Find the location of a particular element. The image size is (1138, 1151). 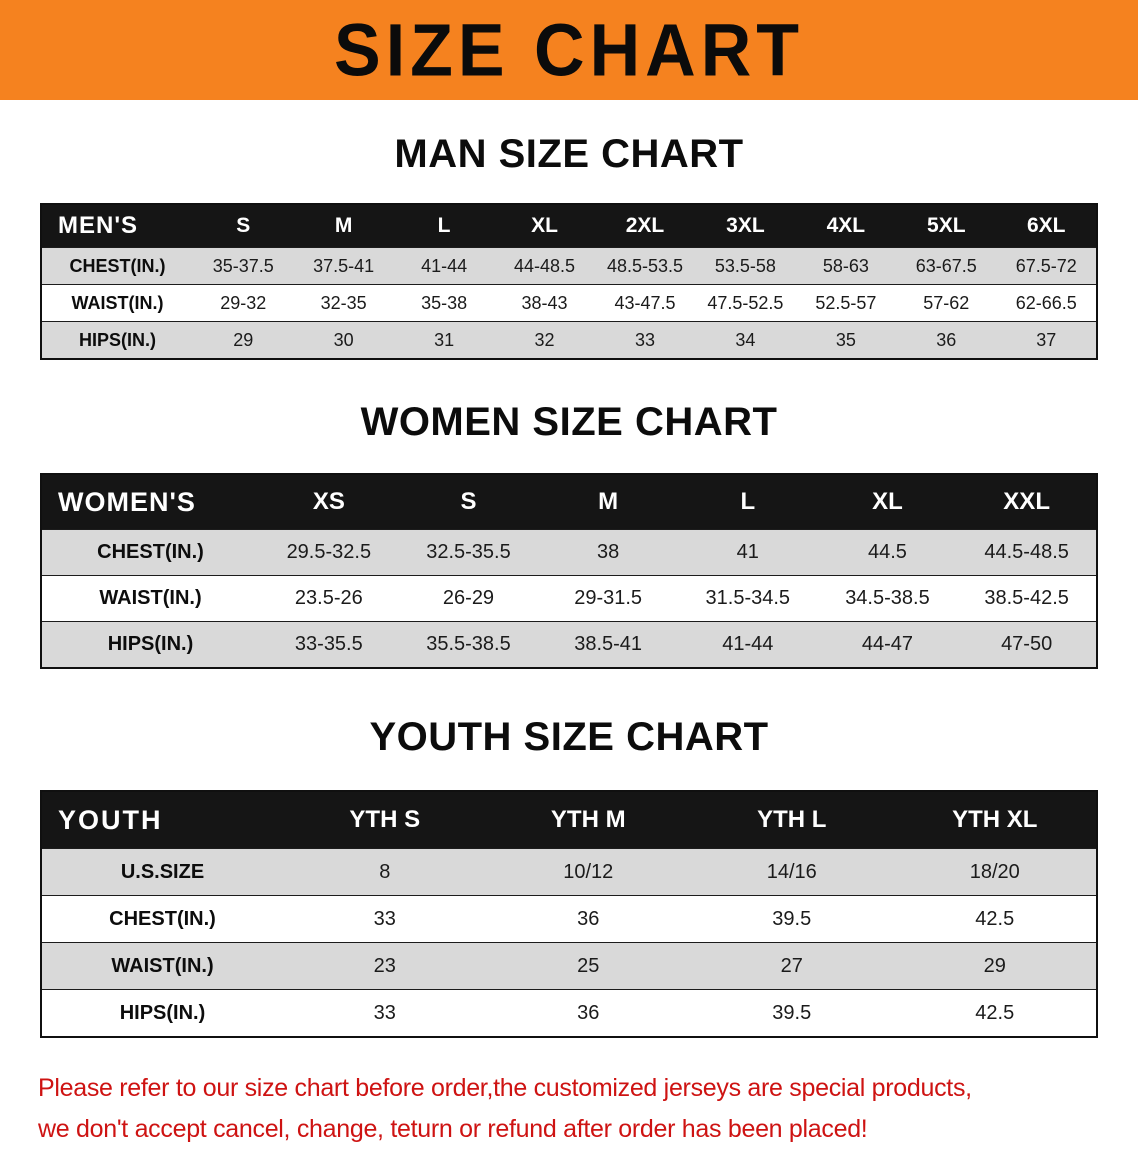

men-size-header-l: L is located at coordinates (444, 226).